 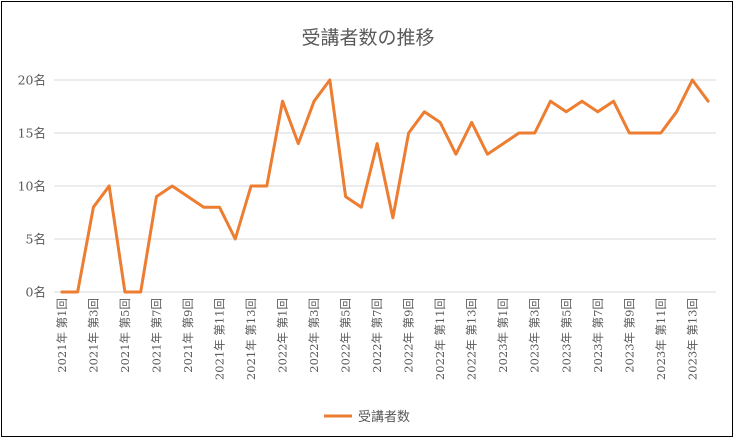 What do you see at coordinates (384, 417) in the screenshot?
I see `legend-label: 受講者数` at bounding box center [384, 417].